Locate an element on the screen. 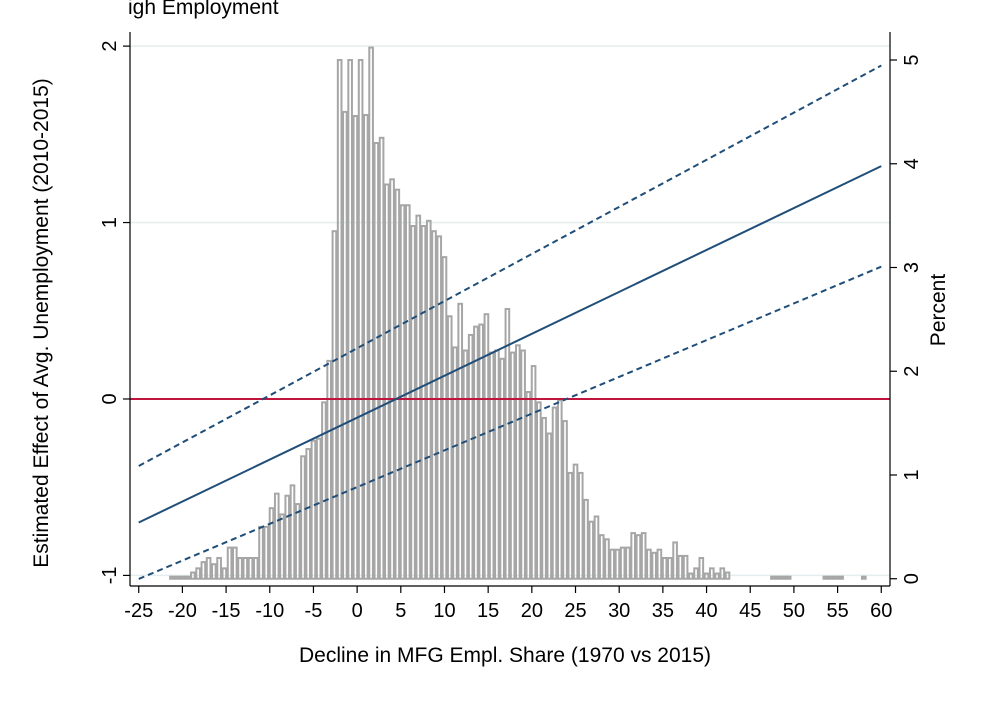 Image resolution: width=988 pixels, height=721 pixels. x-tick-label: -5 is located at coordinates (314, 611).